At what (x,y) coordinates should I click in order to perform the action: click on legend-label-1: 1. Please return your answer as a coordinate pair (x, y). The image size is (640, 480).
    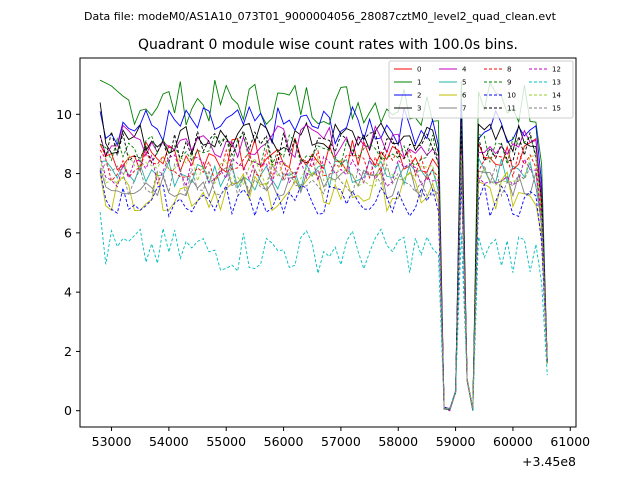
    Looking at the image, I should click on (419, 83).